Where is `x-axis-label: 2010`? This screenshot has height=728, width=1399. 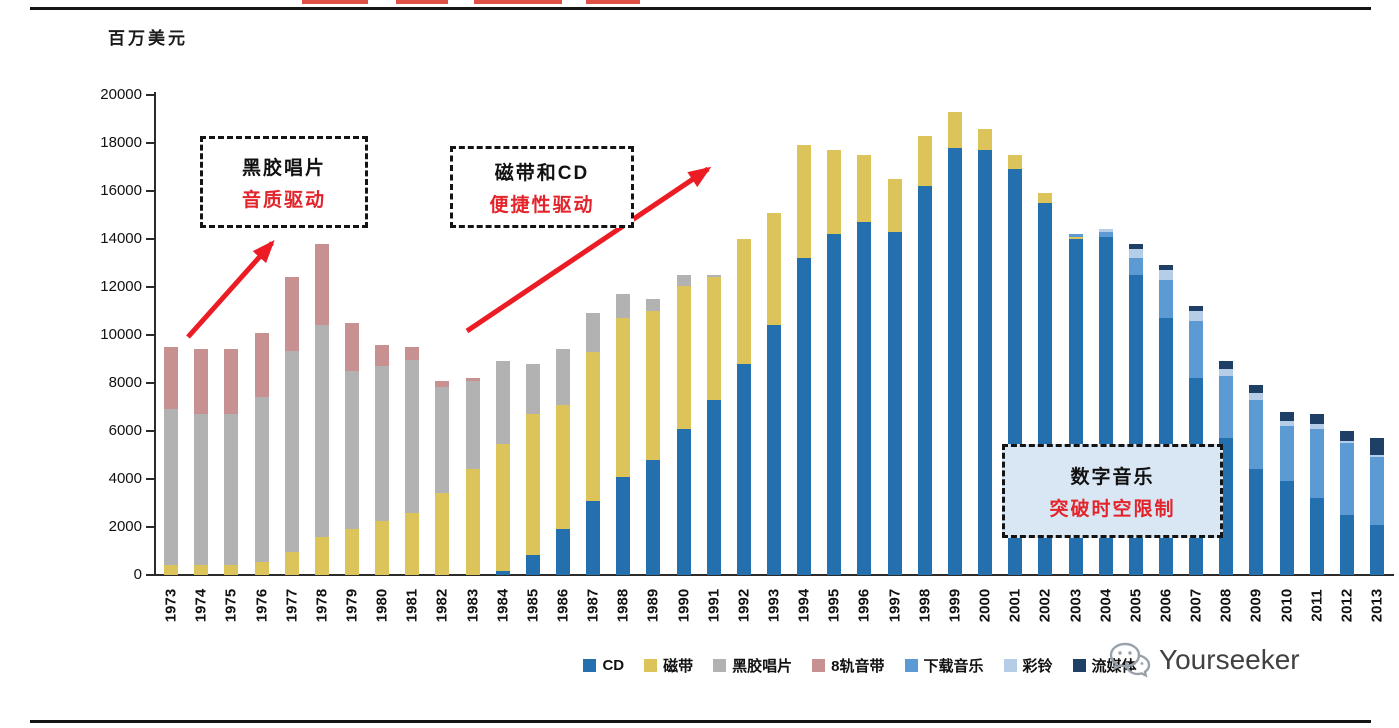
x-axis-label: 2010 is located at coordinates (1286, 605).